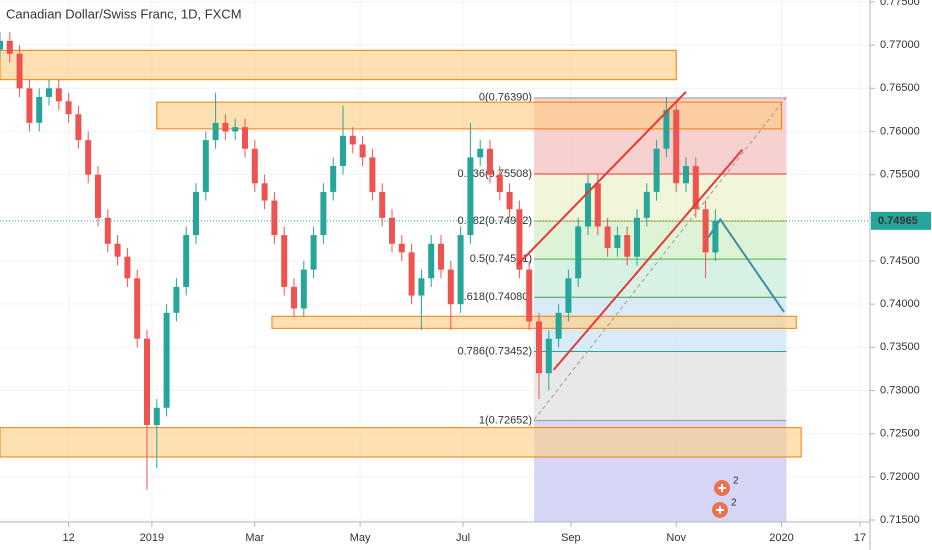  What do you see at coordinates (360, 538) in the screenshot?
I see `x-tick-label: May` at bounding box center [360, 538].